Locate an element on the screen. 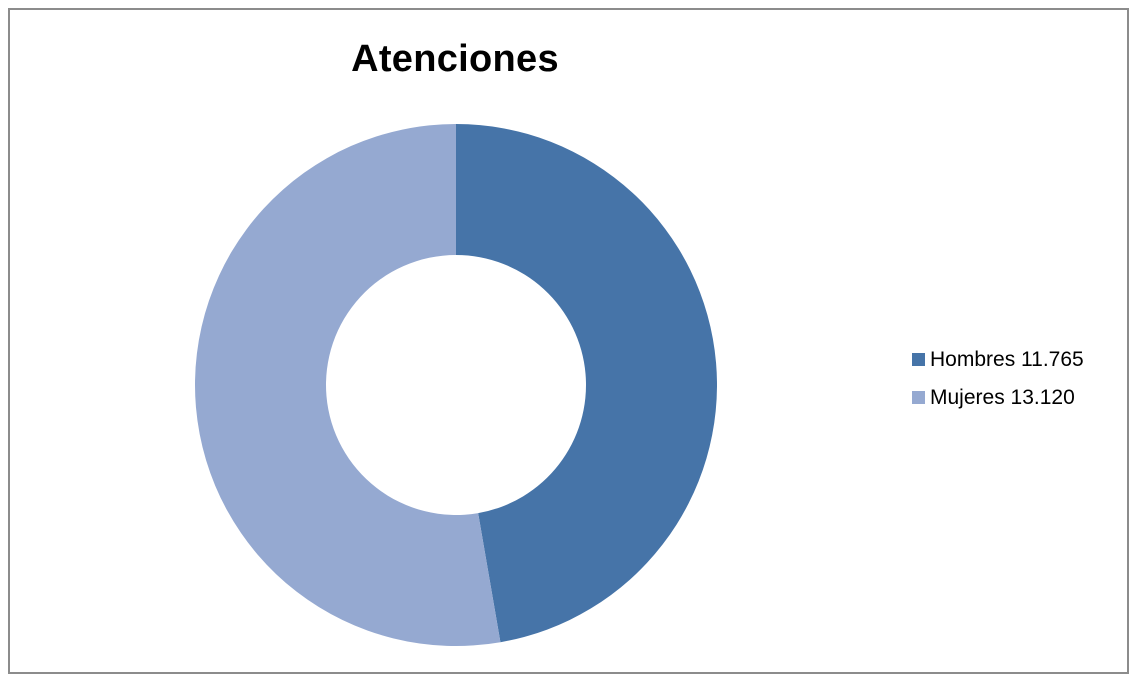 This screenshot has height=674, width=1133. chart-legend: Hombres 11.765 Mujeres 13.120 is located at coordinates (998, 383).